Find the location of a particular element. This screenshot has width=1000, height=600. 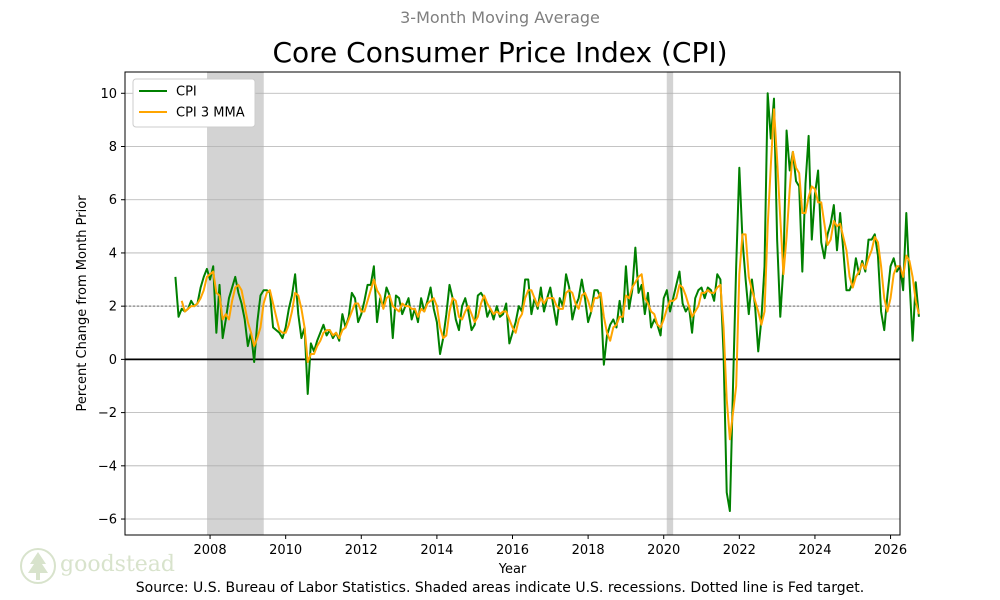

brand-name: goodstead is located at coordinates (118, 564).